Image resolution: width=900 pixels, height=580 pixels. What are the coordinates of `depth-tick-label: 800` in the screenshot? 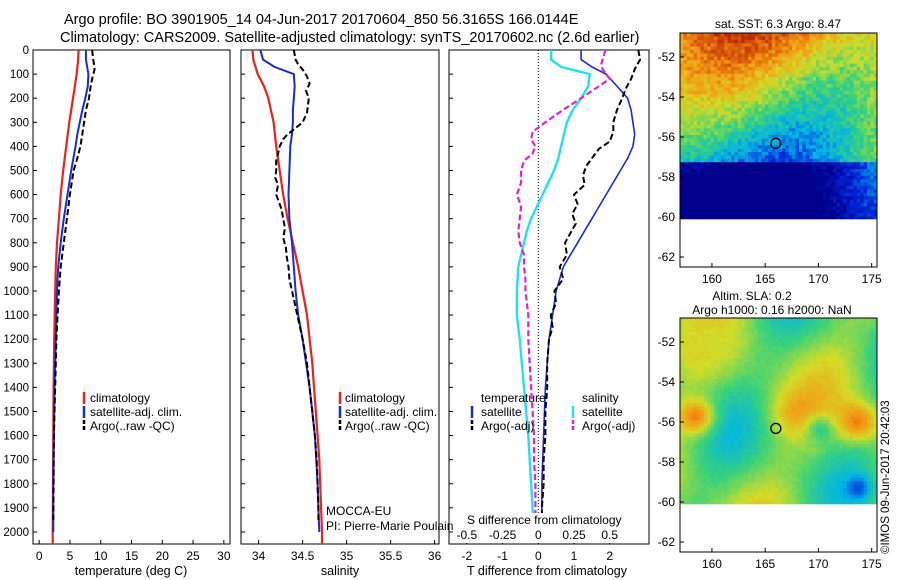 It's located at (19, 244).